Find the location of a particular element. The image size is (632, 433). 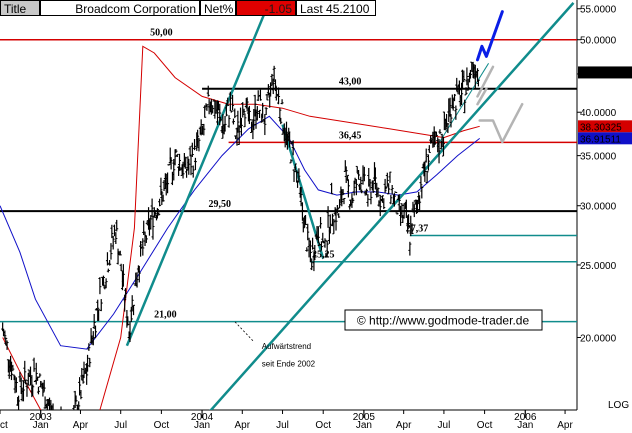

watermark-box: © http://www.godmode-trader.de is located at coordinates (443, 320).